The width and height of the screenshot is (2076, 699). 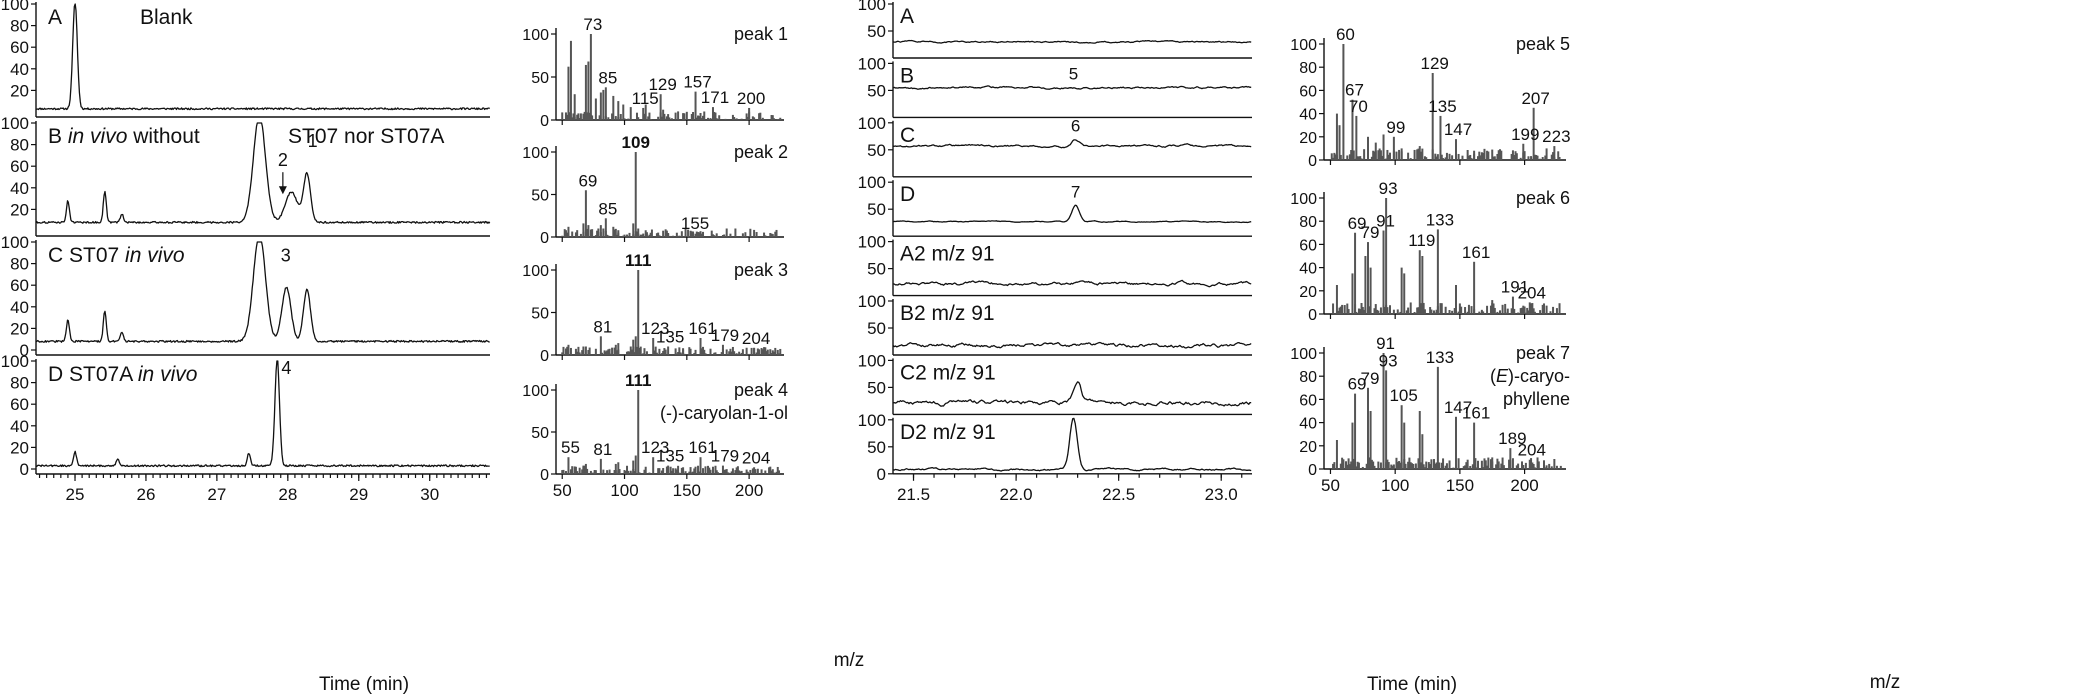 What do you see at coordinates (916, 432) in the screenshot?
I see `rgc-label-part: D2` at bounding box center [916, 432].